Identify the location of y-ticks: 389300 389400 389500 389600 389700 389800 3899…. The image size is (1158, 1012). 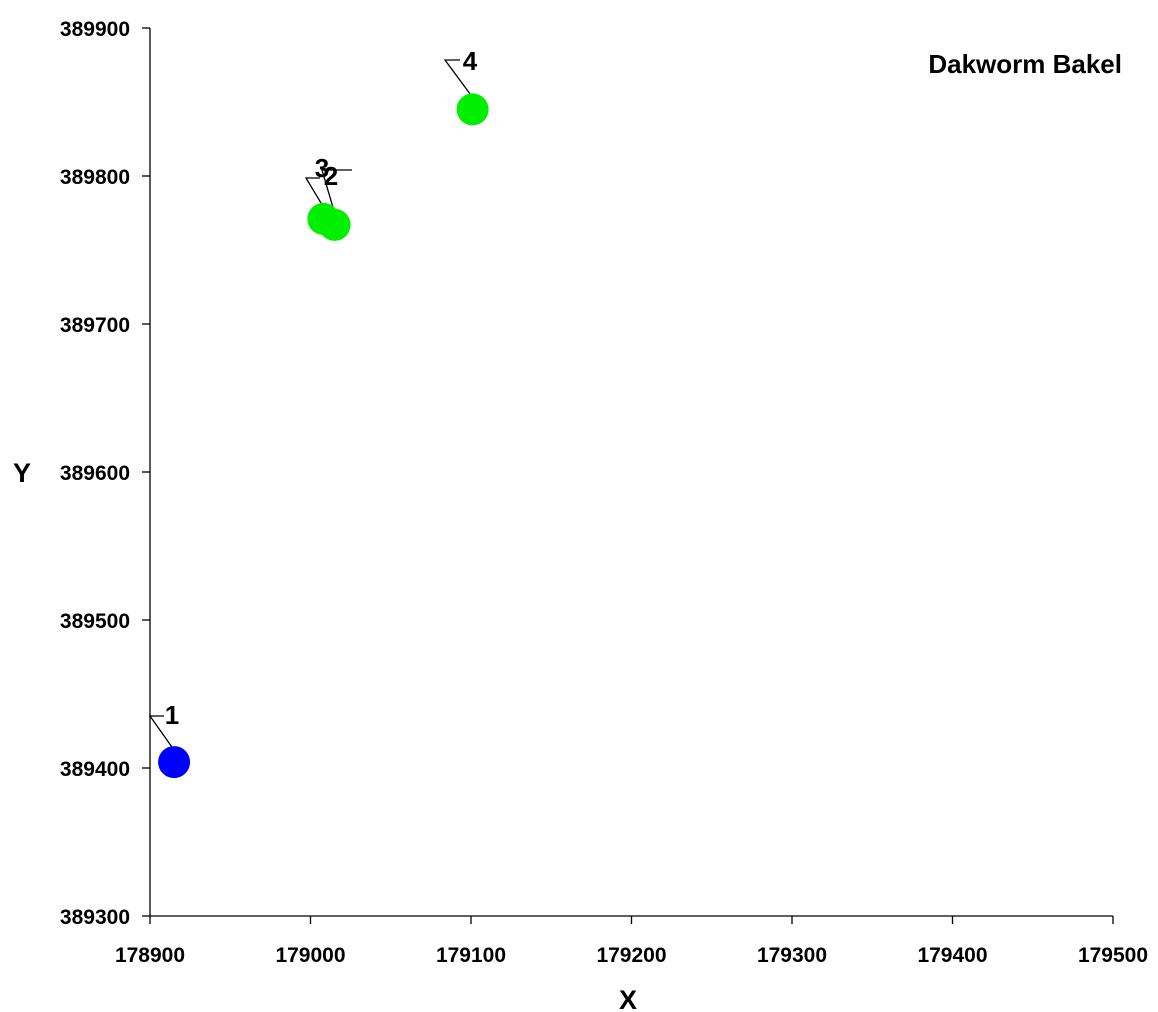
(105, 473).